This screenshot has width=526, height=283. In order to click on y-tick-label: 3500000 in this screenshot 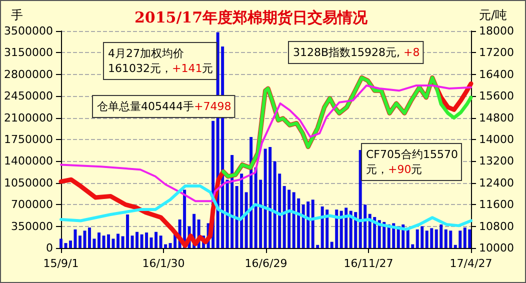, I will do `click(28, 31)`.